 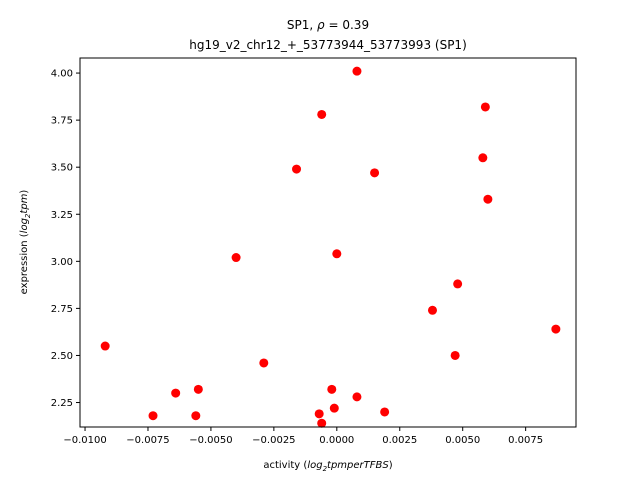 I want to click on x-tick-label-4: −0.0025, so click(x=273, y=440).